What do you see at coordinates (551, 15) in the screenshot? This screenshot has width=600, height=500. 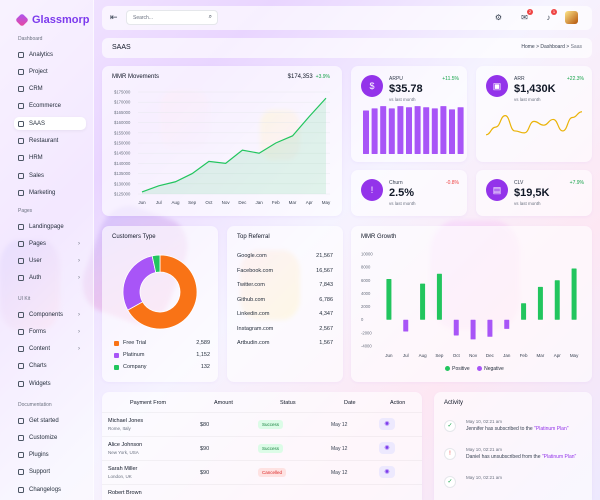 I see `notifications-icon: ♪ 1` at bounding box center [551, 15].